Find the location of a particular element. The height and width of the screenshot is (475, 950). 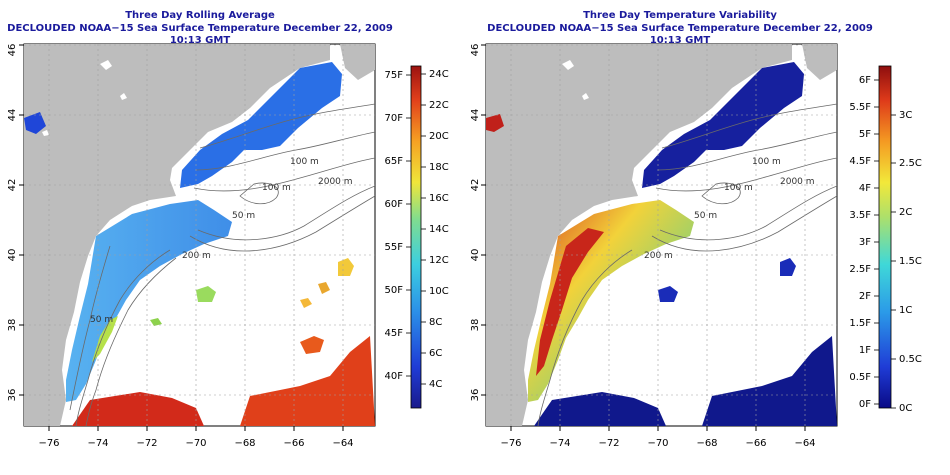

colorbar-c-label: 3C is located at coordinates (905, 115).